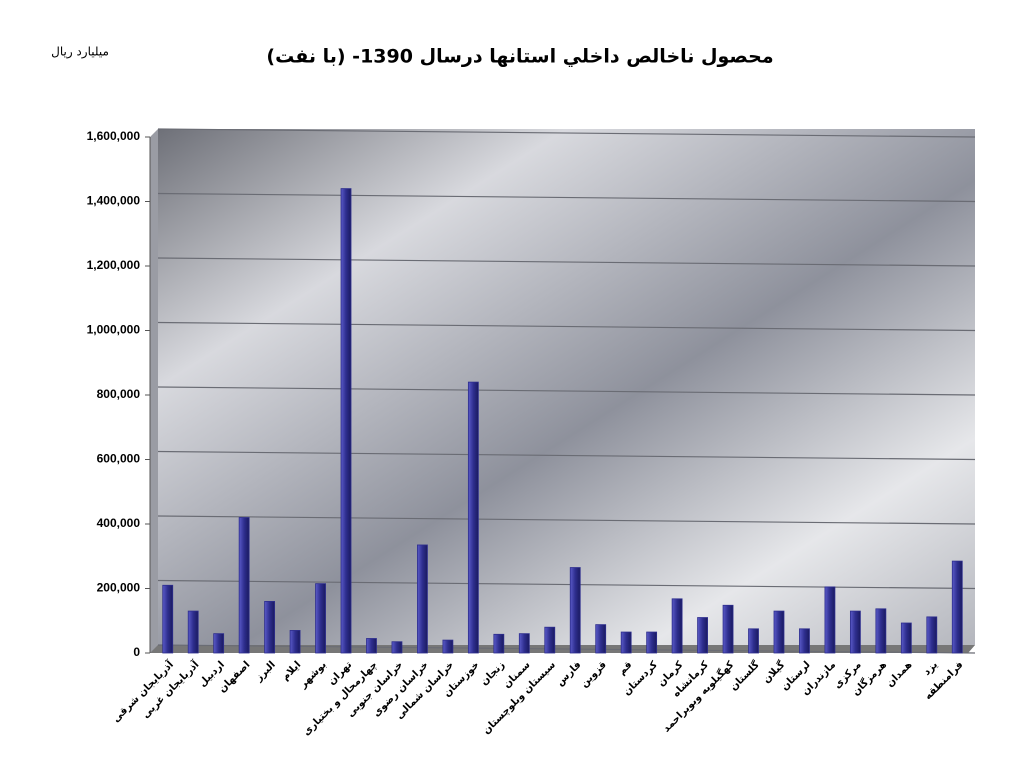  I want to click on x-tick-label: قم, so click(625, 668).